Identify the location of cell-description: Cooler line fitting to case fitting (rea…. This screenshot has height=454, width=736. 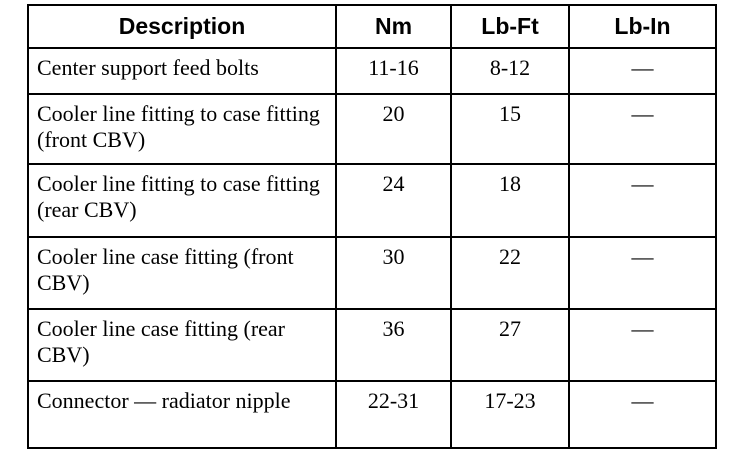
(182, 200).